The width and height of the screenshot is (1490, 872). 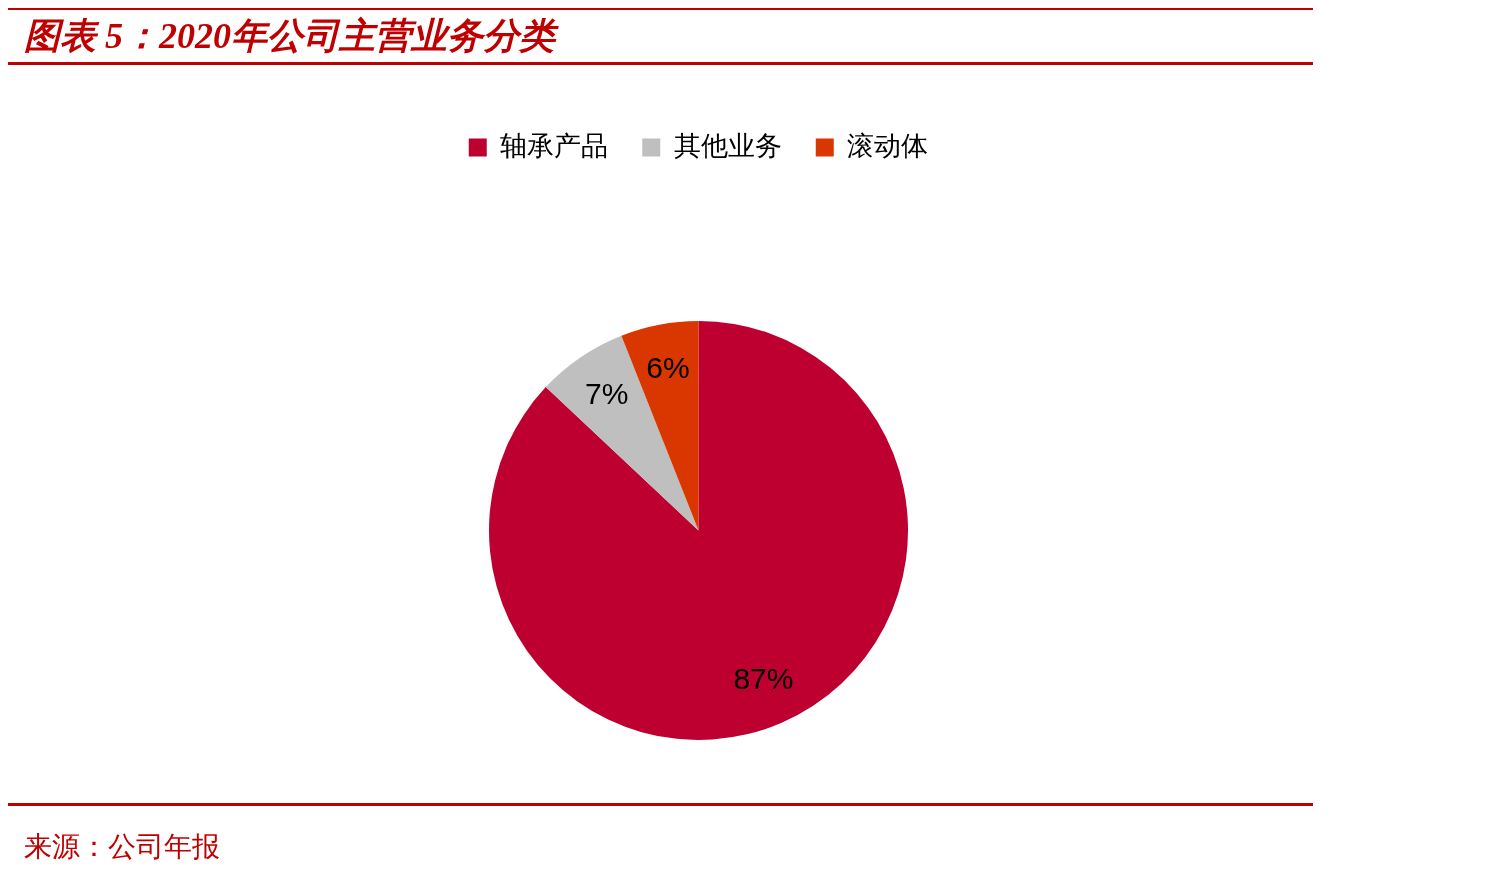 What do you see at coordinates (668, 368) in the screenshot?
I see `data-label: 6%` at bounding box center [668, 368].